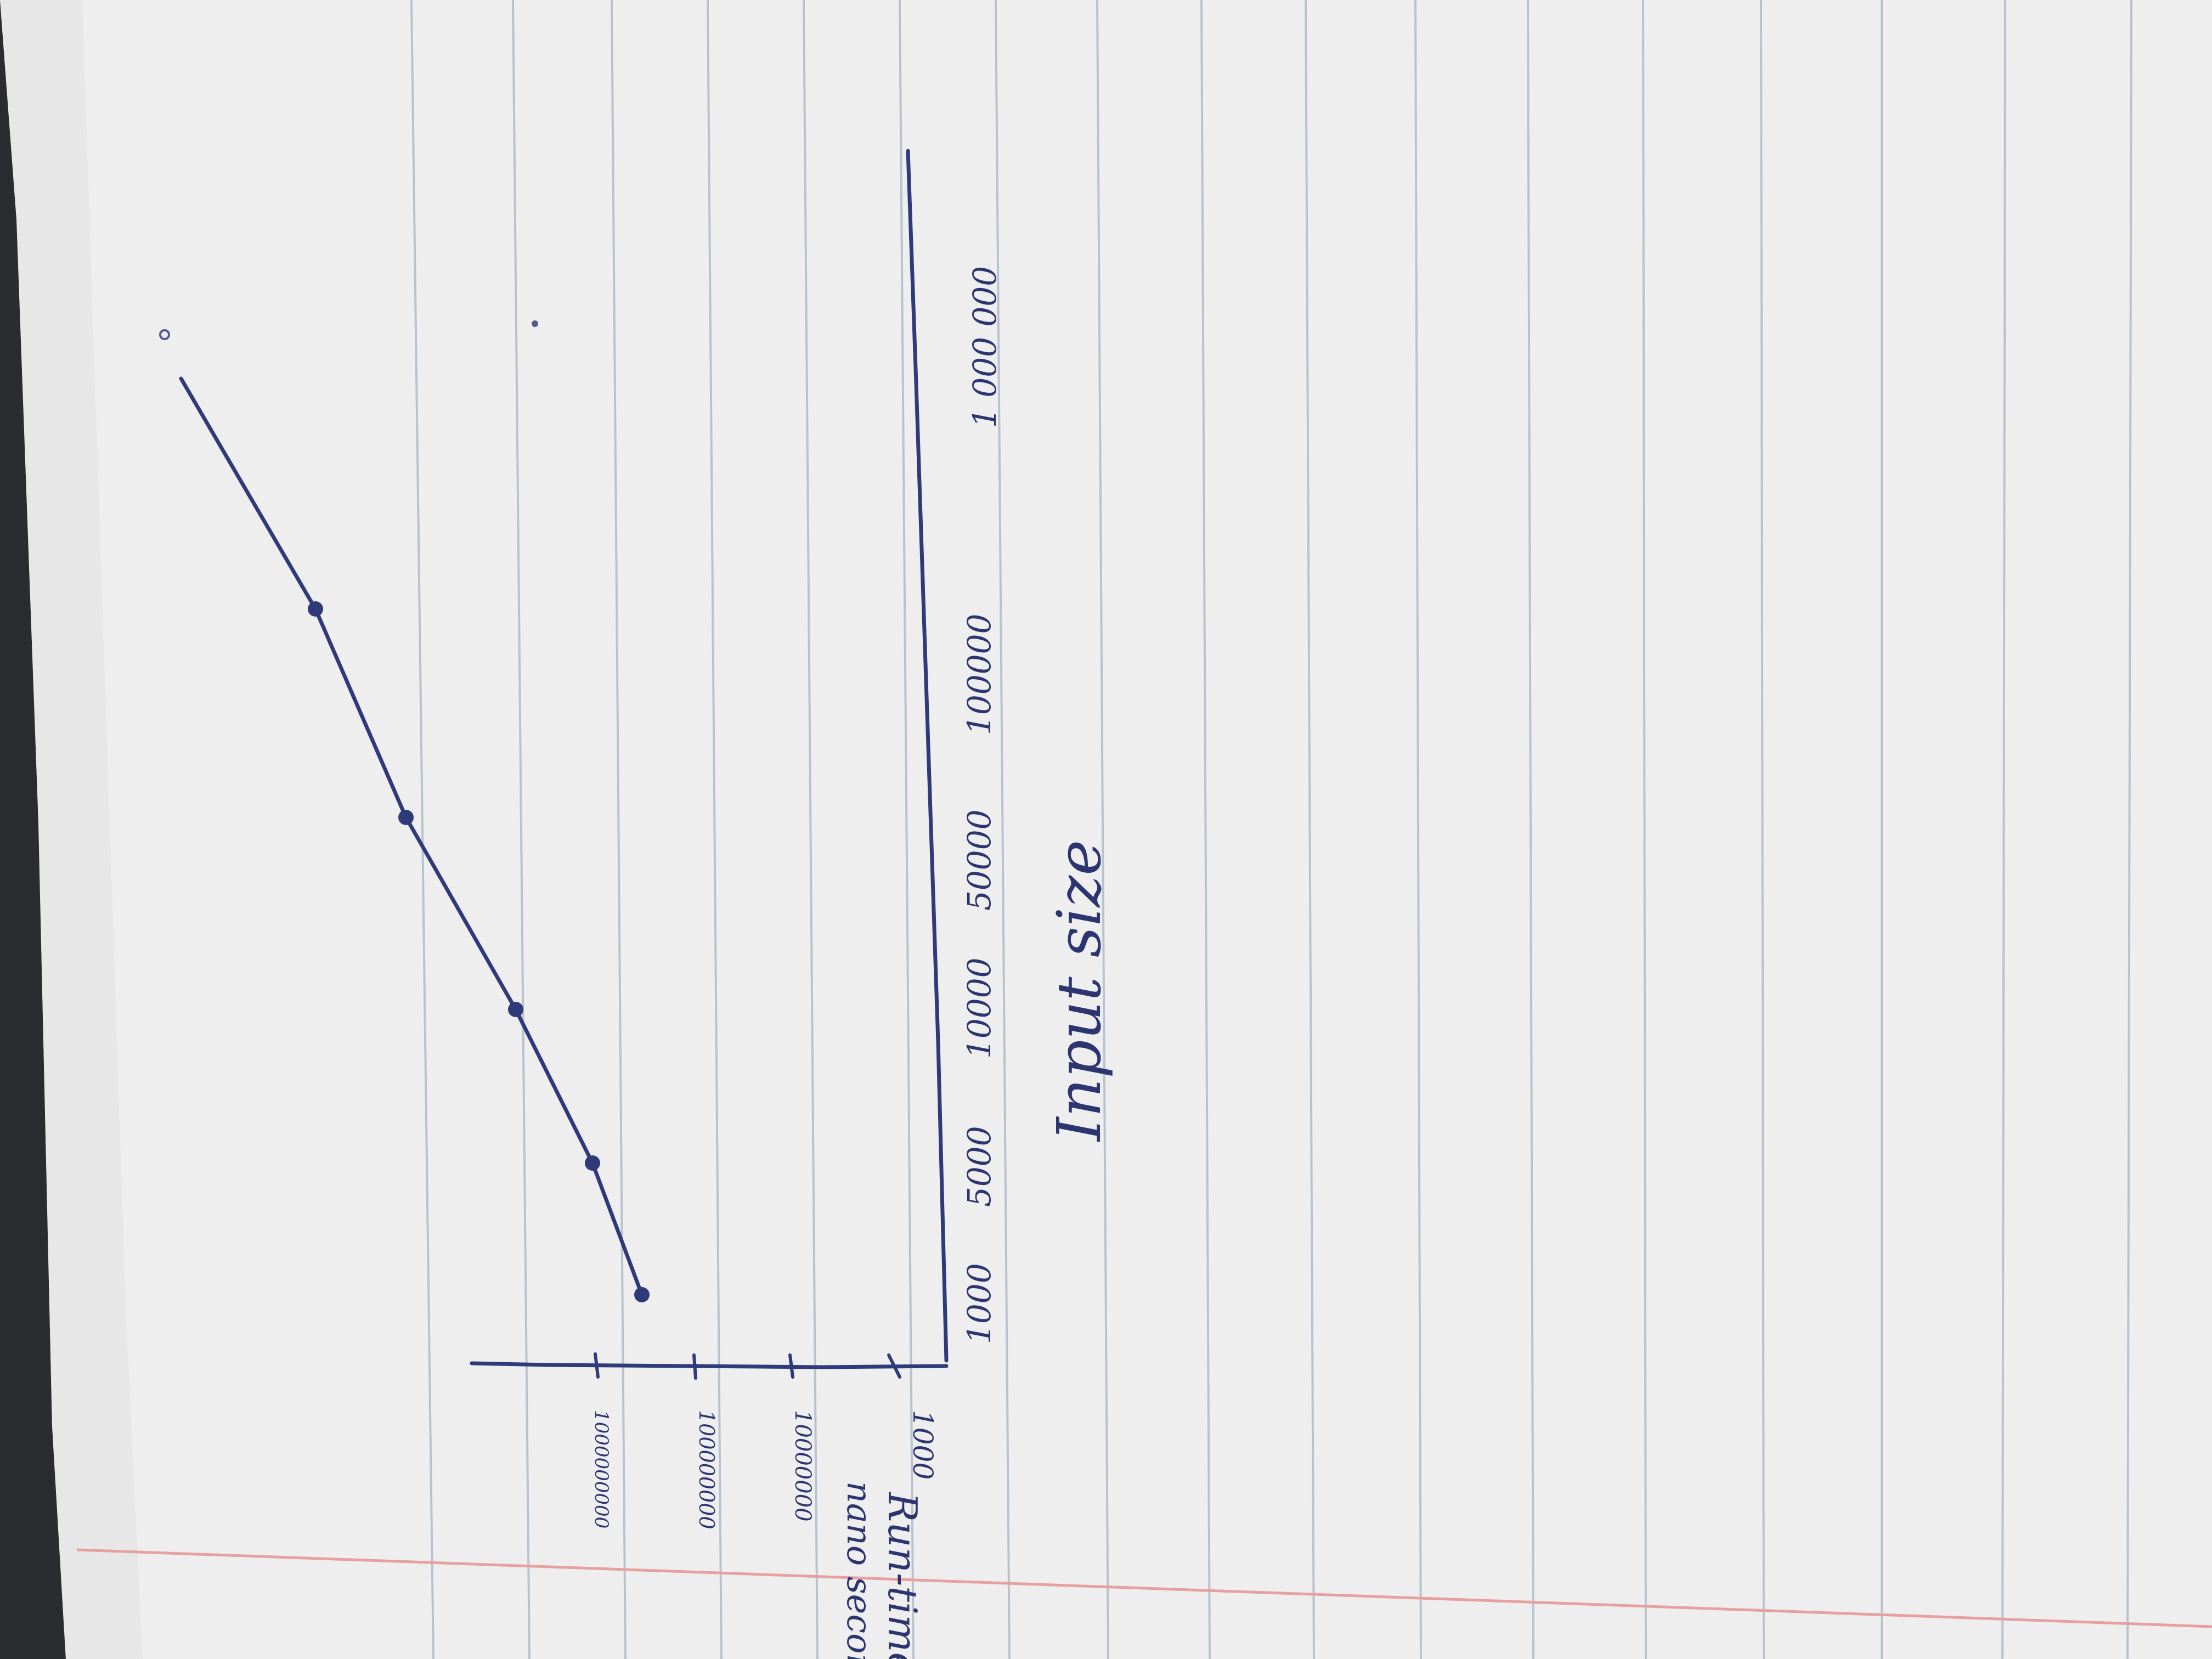 The width and height of the screenshot is (2212, 1659). I want to click on x-axis-line, so click(928, 756).